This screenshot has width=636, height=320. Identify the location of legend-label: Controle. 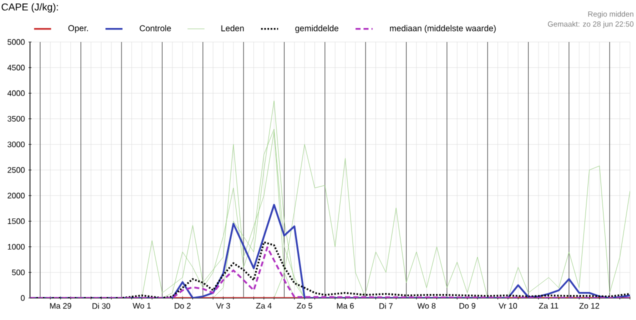
(155, 28).